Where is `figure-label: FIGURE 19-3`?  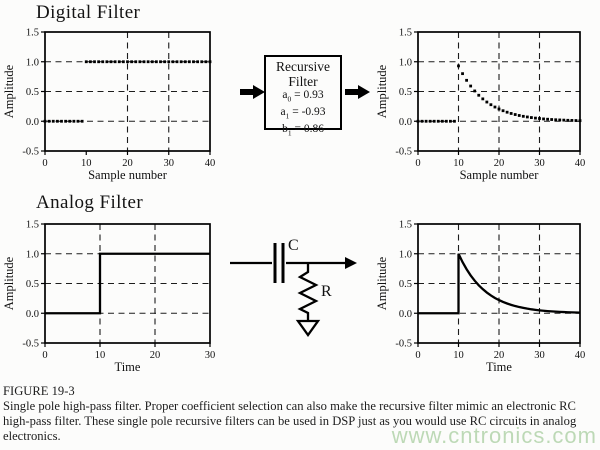
figure-label: FIGURE 19-3 is located at coordinates (39, 391).